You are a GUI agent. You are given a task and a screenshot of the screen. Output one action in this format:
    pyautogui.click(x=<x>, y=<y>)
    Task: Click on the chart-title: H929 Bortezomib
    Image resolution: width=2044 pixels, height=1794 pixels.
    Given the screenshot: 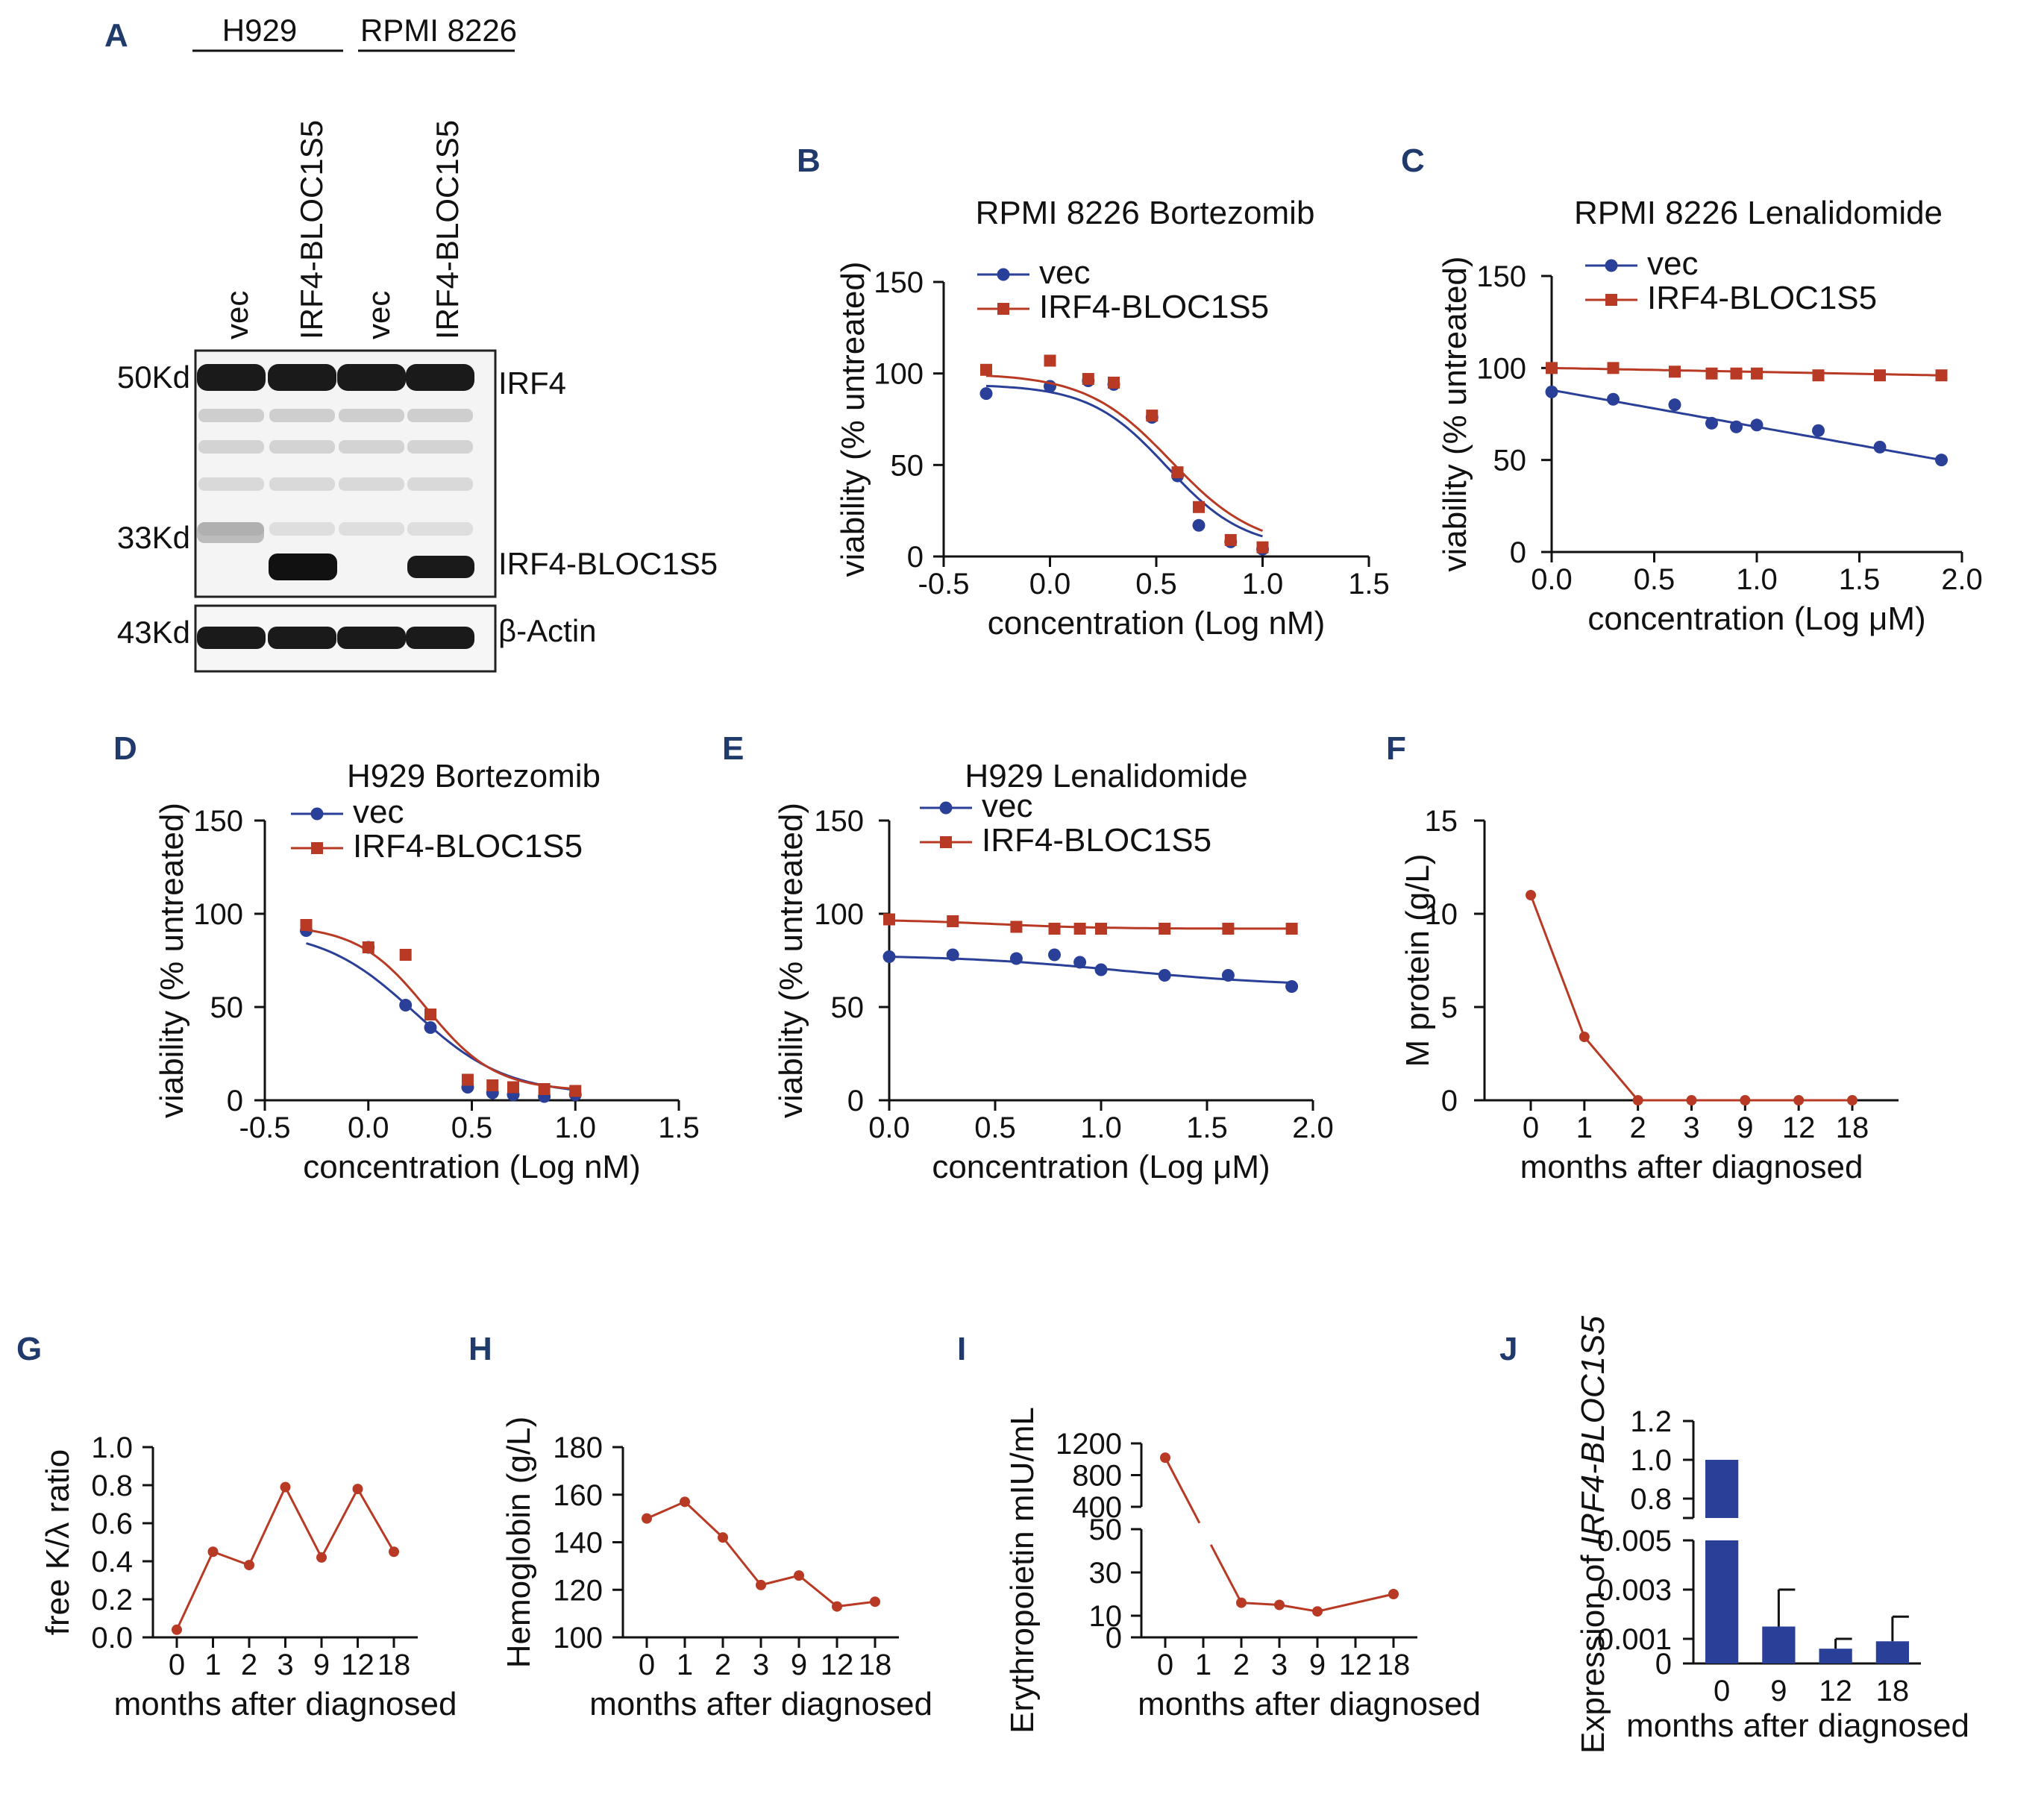 What is the action you would take?
    pyautogui.click(x=474, y=776)
    